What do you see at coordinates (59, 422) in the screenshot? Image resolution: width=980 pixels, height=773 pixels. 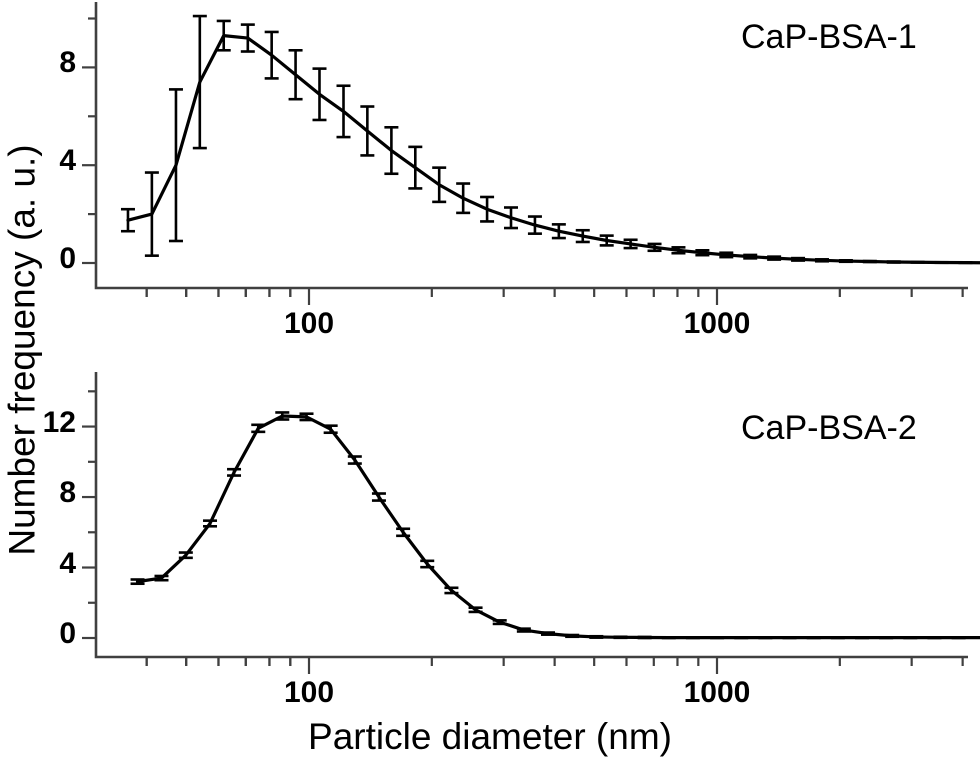 I see `y-tick-label-12: 12` at bounding box center [59, 422].